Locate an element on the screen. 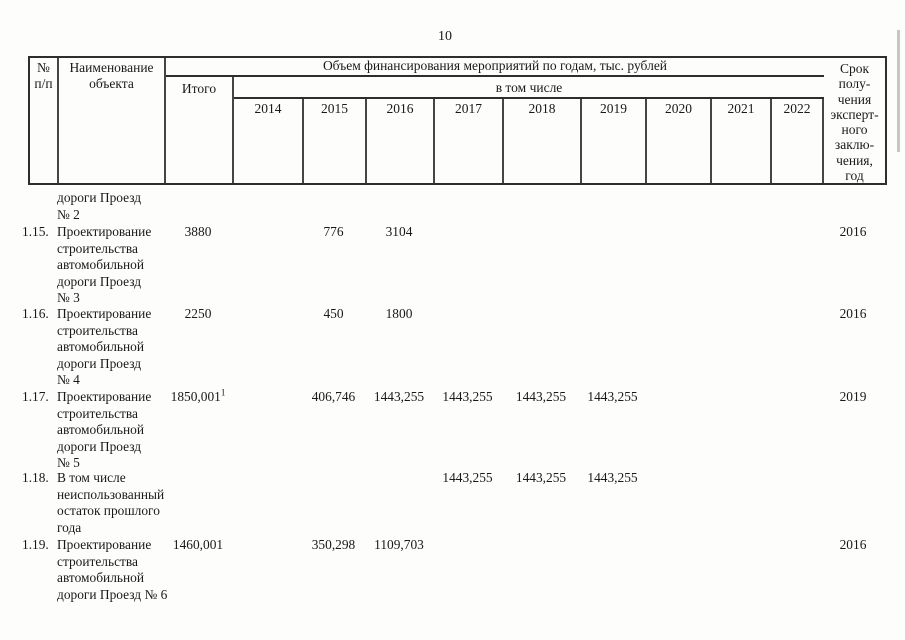  row-number: 1.18. is located at coordinates (35, 477).